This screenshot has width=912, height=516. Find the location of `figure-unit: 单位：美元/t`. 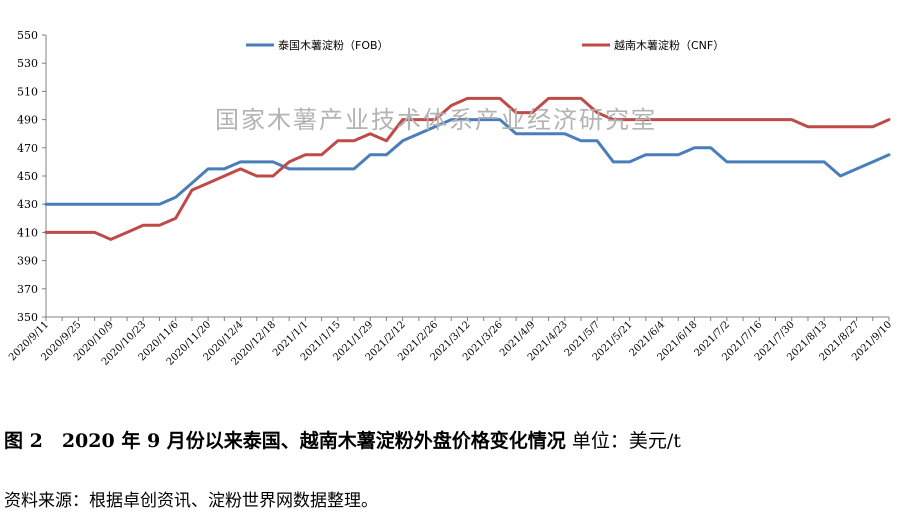

figure-unit: 单位：美元/t is located at coordinates (626, 441).